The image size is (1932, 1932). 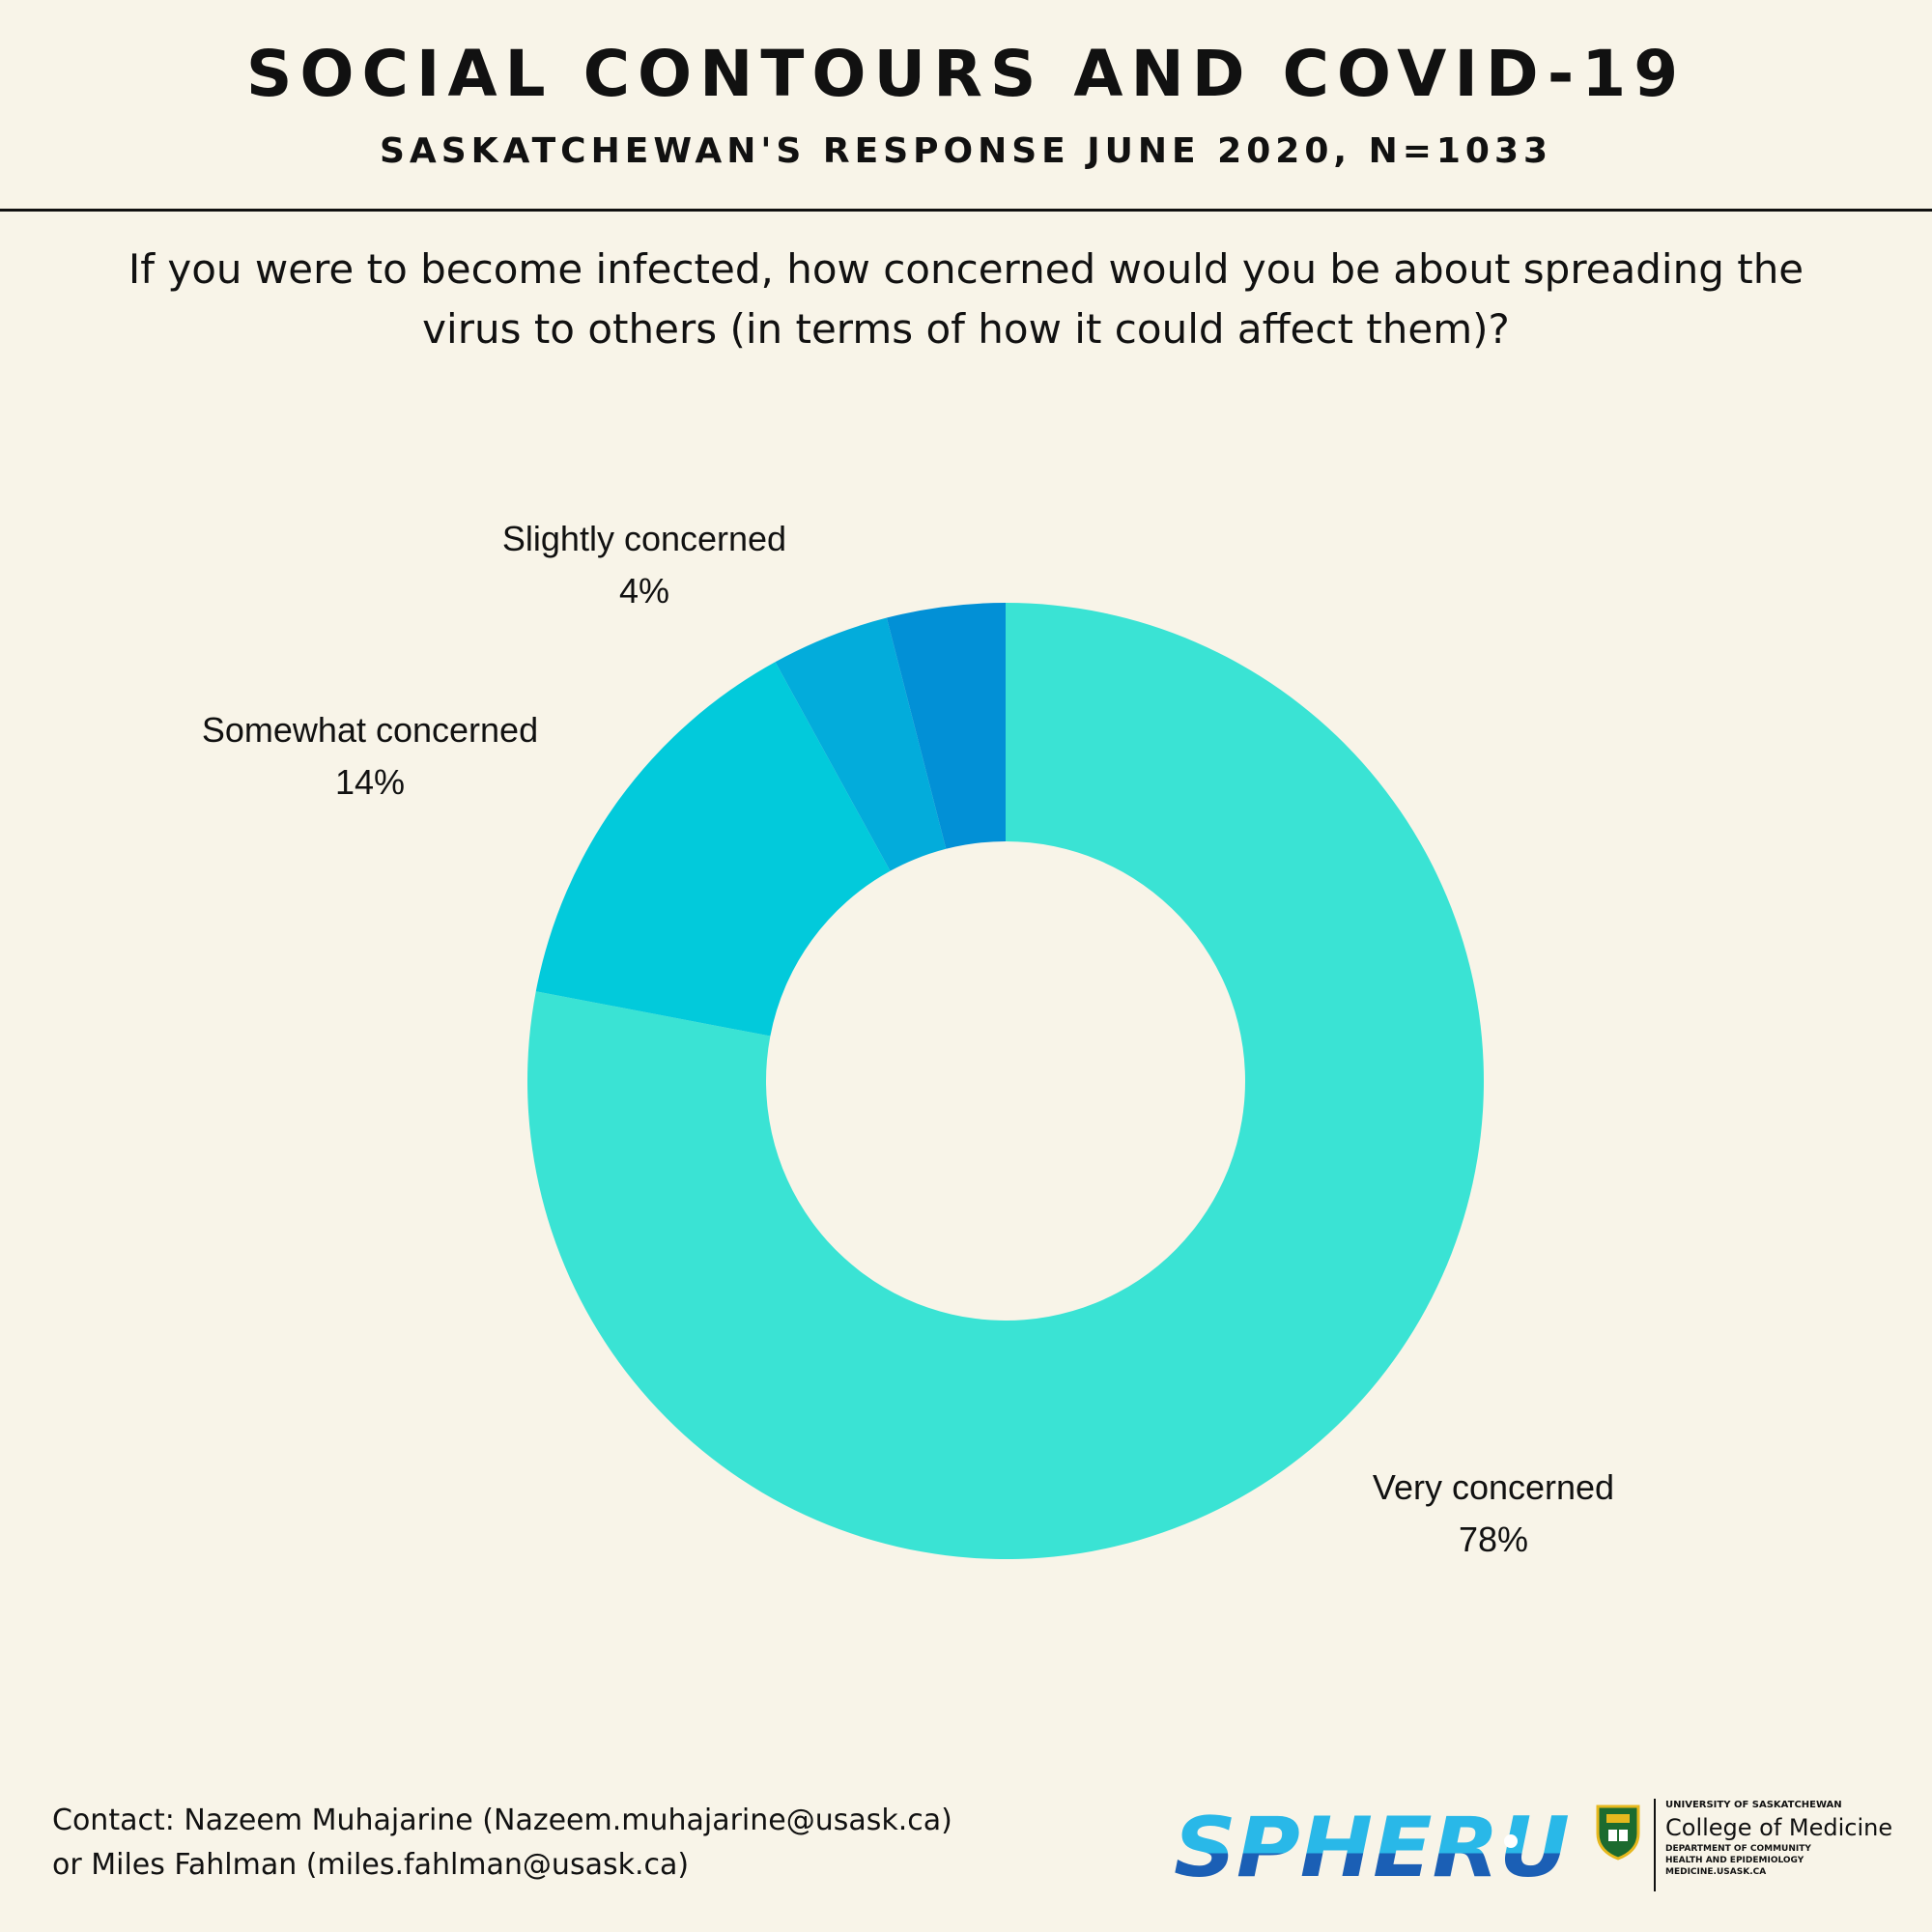 I want to click on usask-college: College of Medicine, so click(x=1779, y=1827).